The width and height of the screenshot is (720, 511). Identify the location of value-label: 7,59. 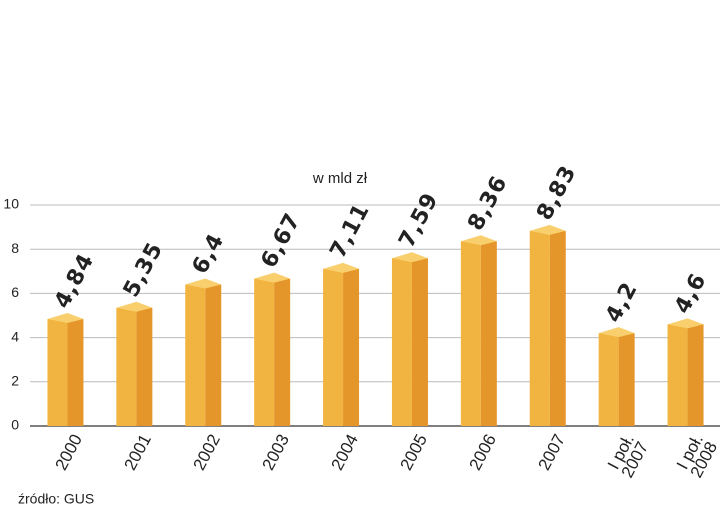
(418, 220).